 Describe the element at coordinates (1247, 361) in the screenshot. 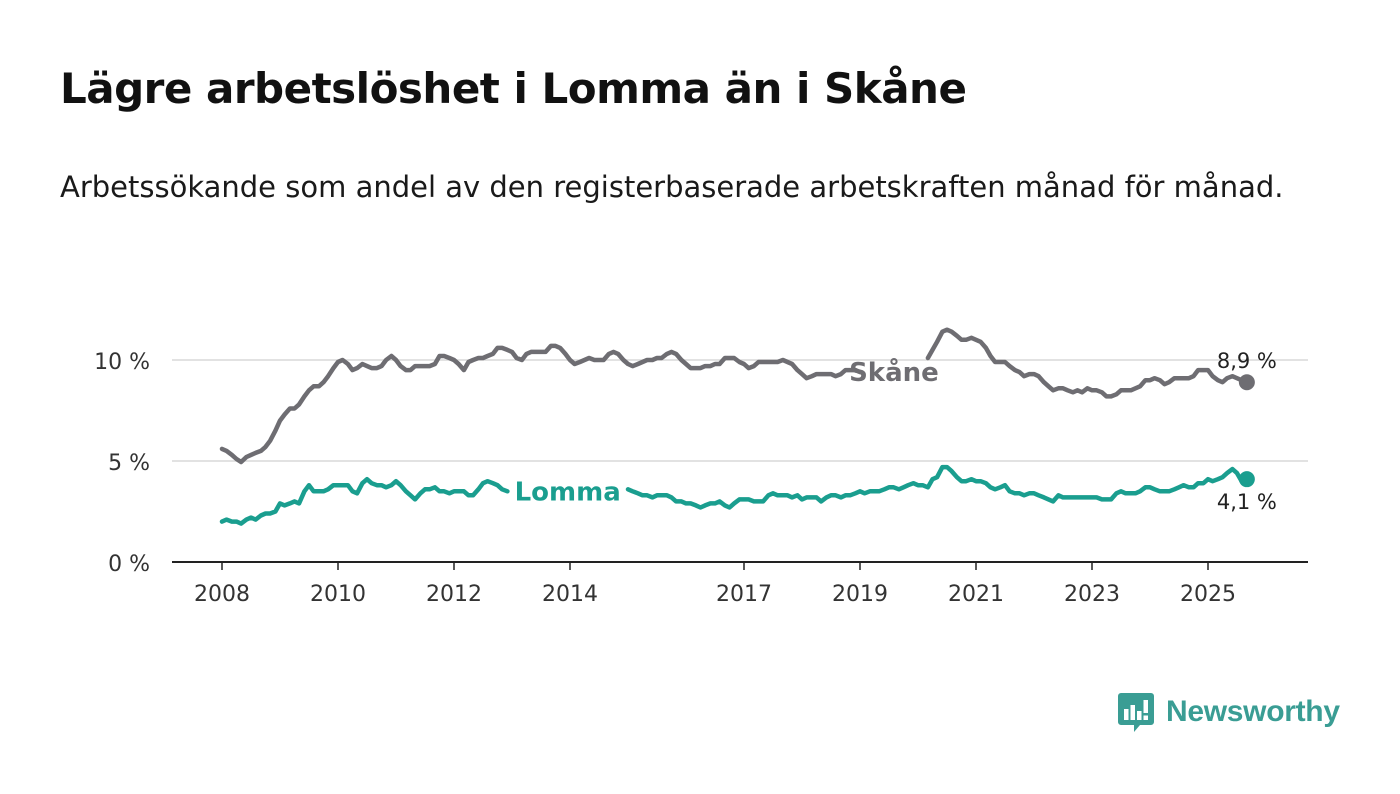

I see `end-label-skåne: 8,9 %` at that location.